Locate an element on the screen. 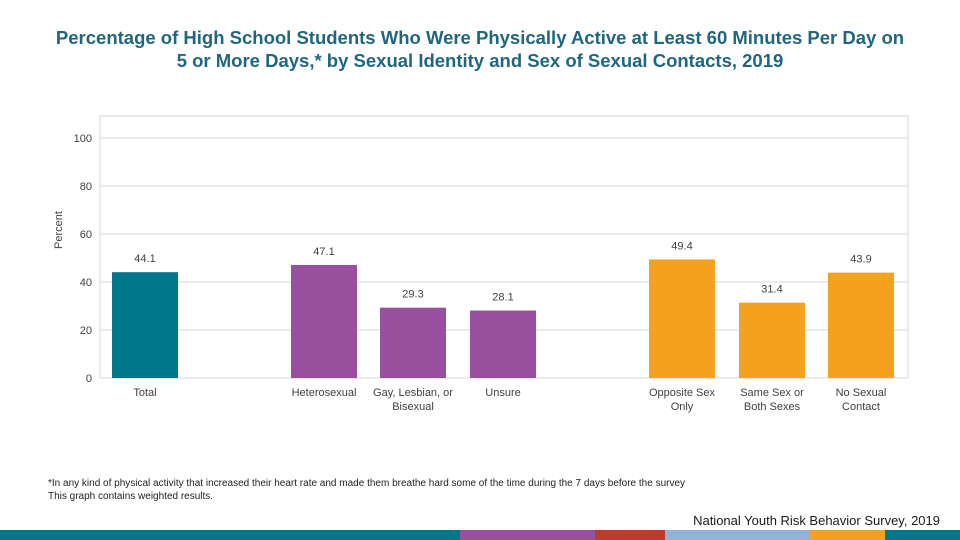 Image resolution: width=960 pixels, height=540 pixels. data-labels: 44.1 47.1 29.3 28.1 49.4 31.4 43.9 is located at coordinates (502, 271).